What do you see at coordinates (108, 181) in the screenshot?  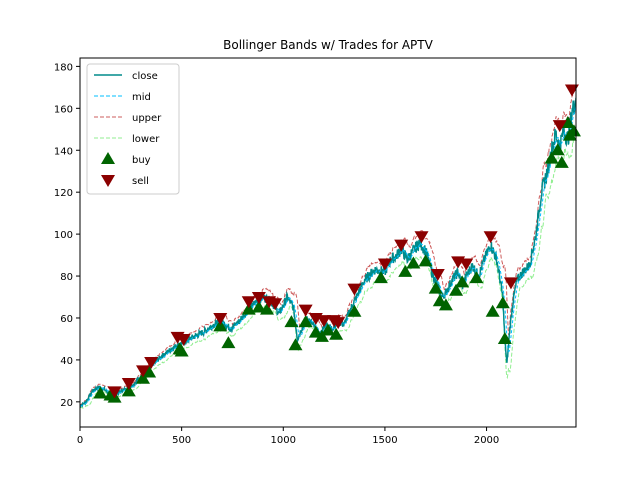 I see `legend-swatch-sell` at bounding box center [108, 181].